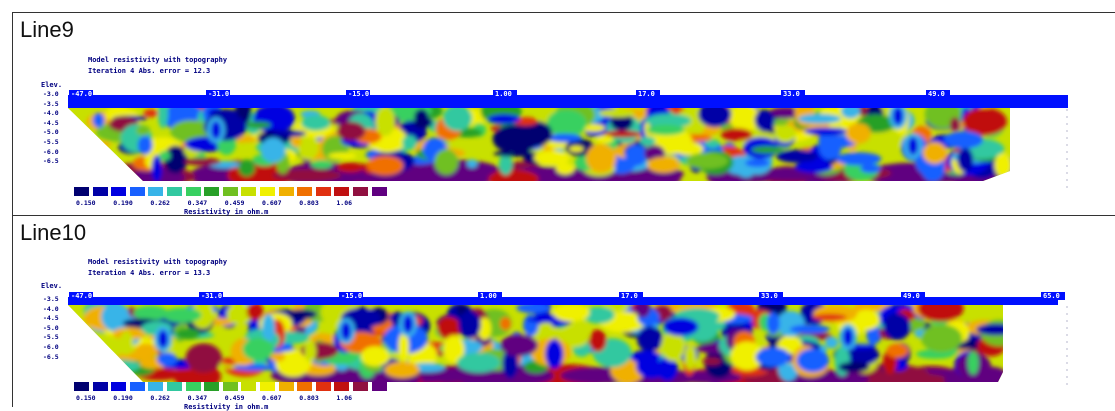 The width and height of the screenshot is (1115, 411). Describe the element at coordinates (149, 273) in the screenshot. I see `iteration-header: Iteration 4 Abs. error = 13.3` at that location.